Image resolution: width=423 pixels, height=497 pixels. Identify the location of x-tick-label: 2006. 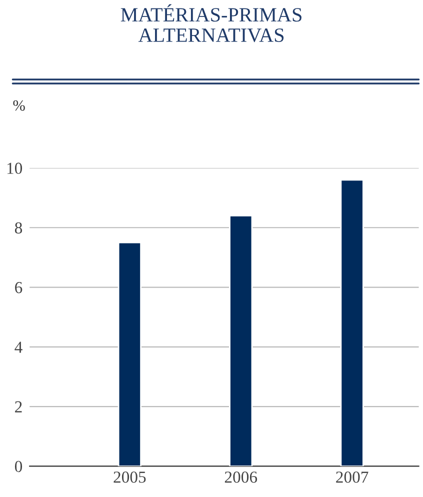
(241, 477).